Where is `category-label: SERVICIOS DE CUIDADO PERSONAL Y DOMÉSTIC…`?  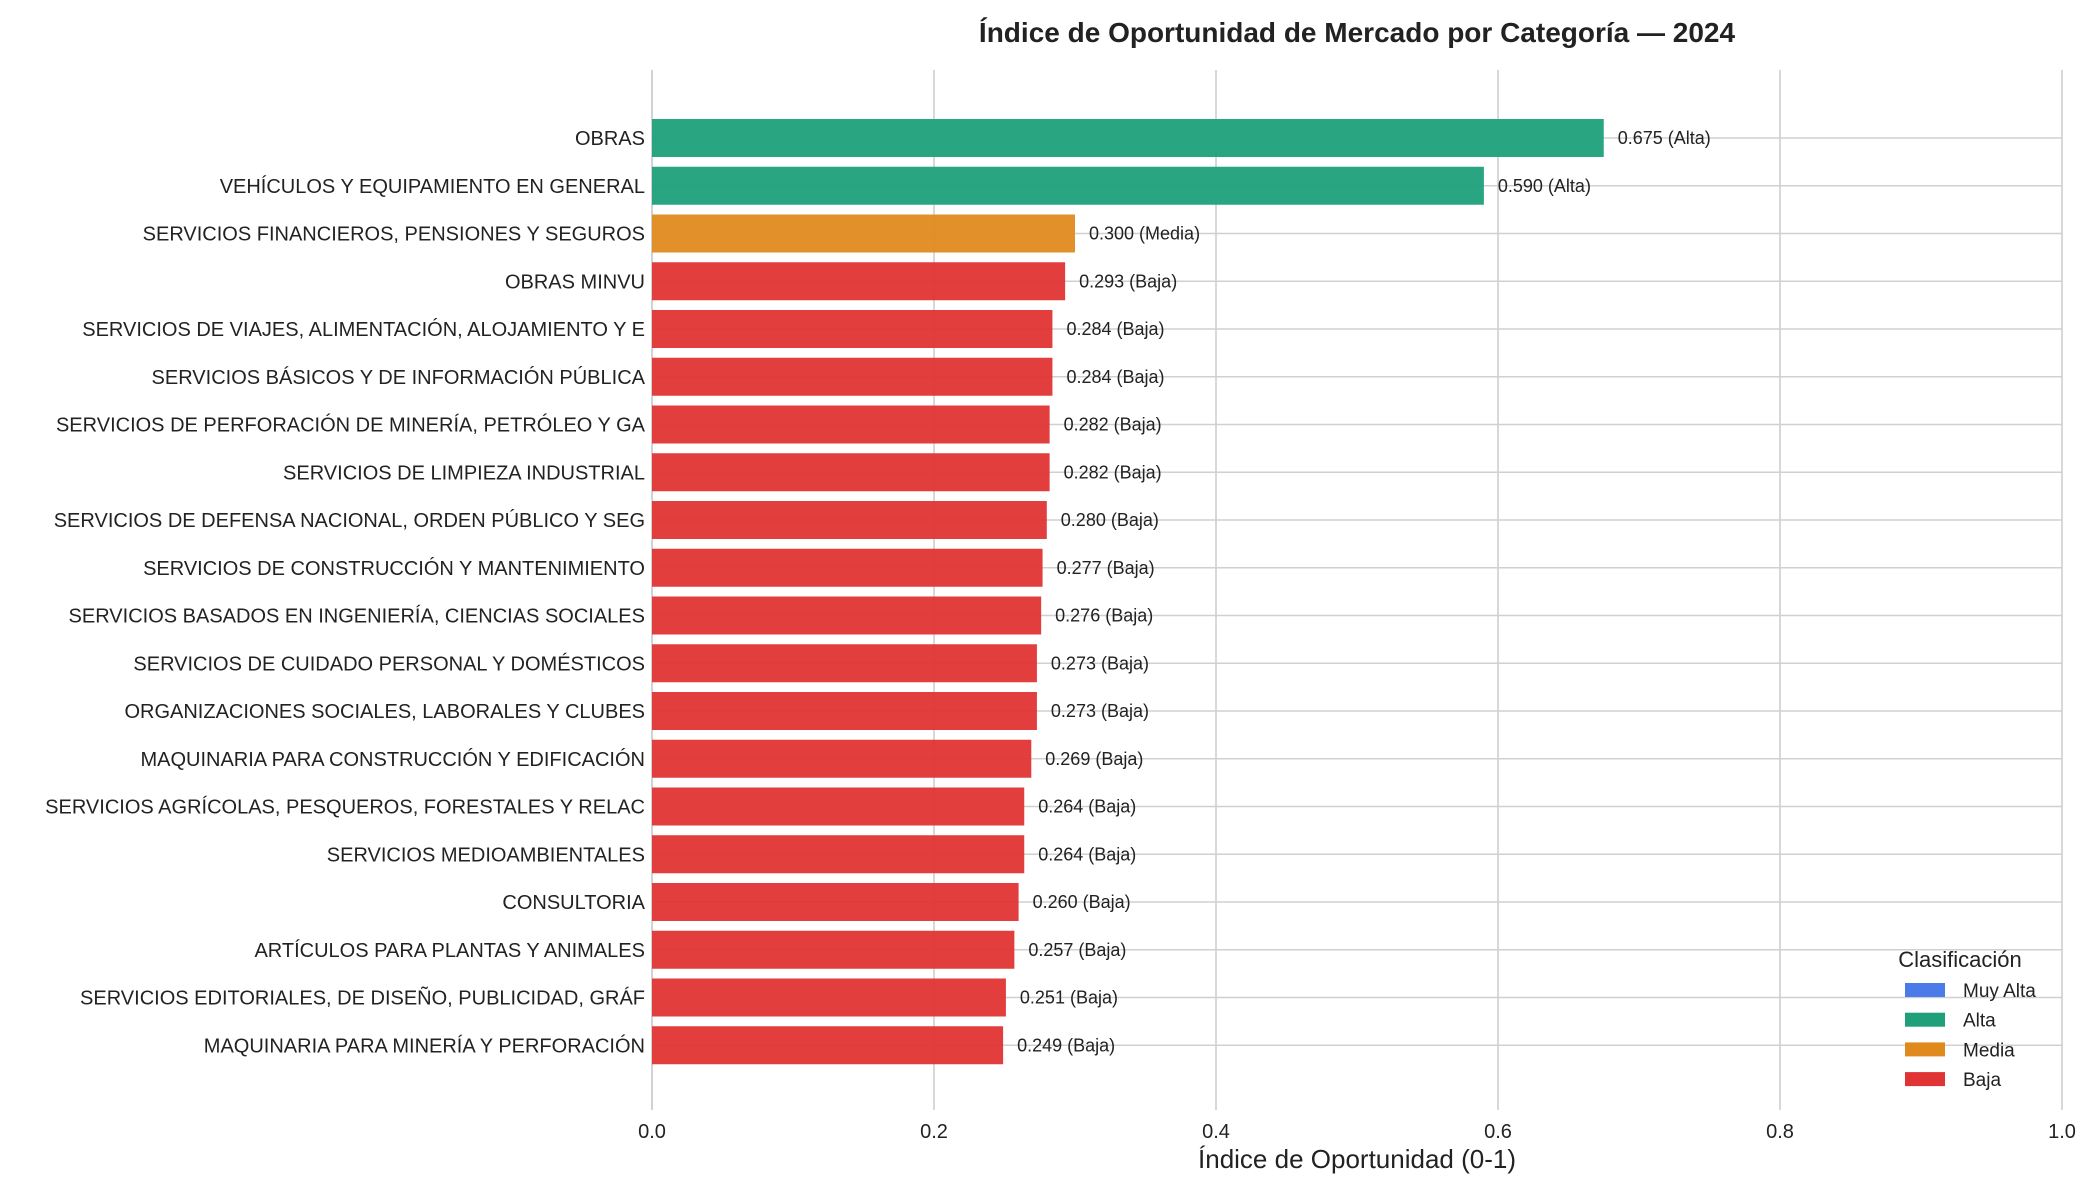
category-label: SERVICIOS DE CUIDADO PERSONAL Y DOMÉSTIC… is located at coordinates (389, 663).